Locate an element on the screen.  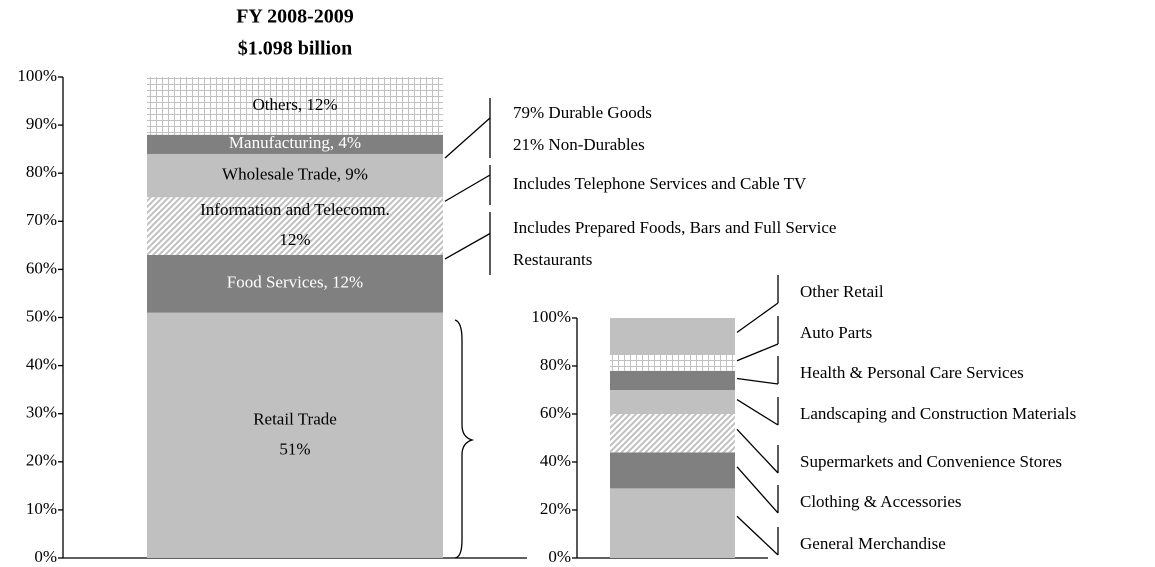
data-label: Manufacturing, 4% is located at coordinates (295, 142).